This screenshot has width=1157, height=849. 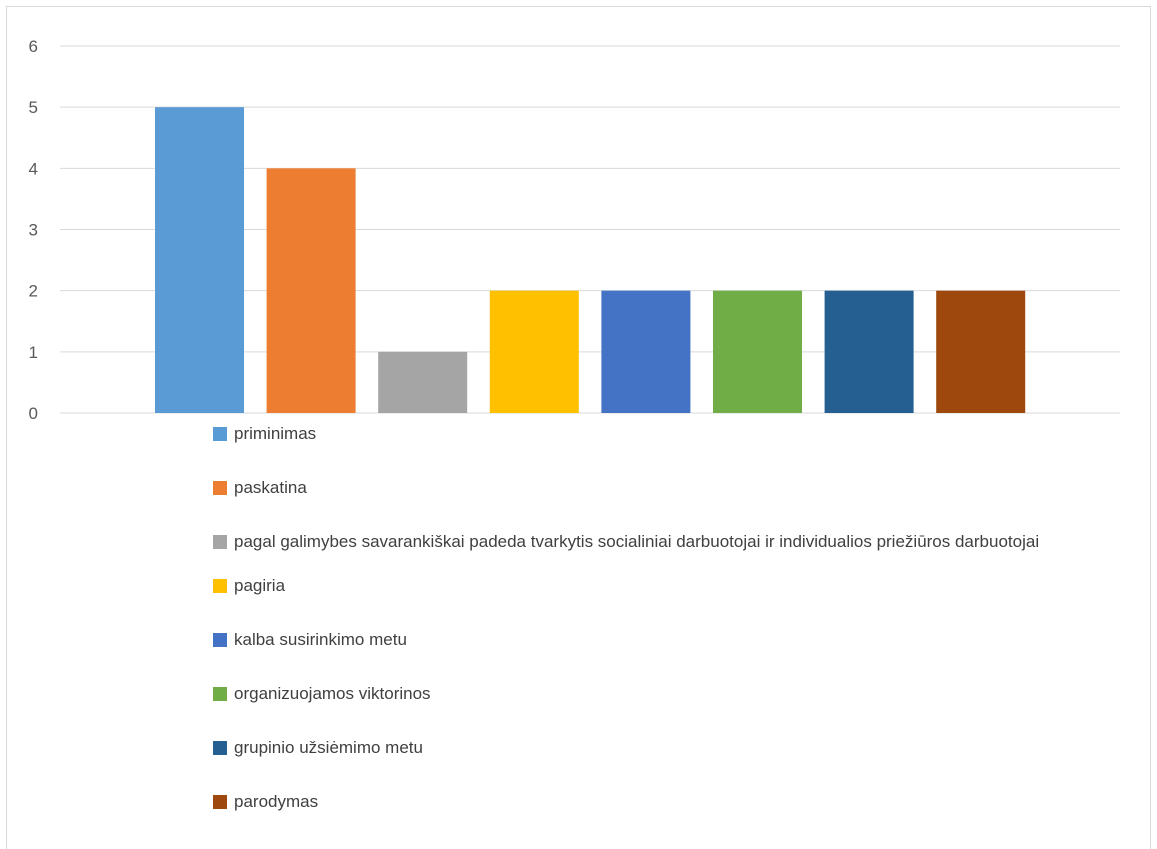 I want to click on legend-item: pagiria, so click(x=663, y=602).